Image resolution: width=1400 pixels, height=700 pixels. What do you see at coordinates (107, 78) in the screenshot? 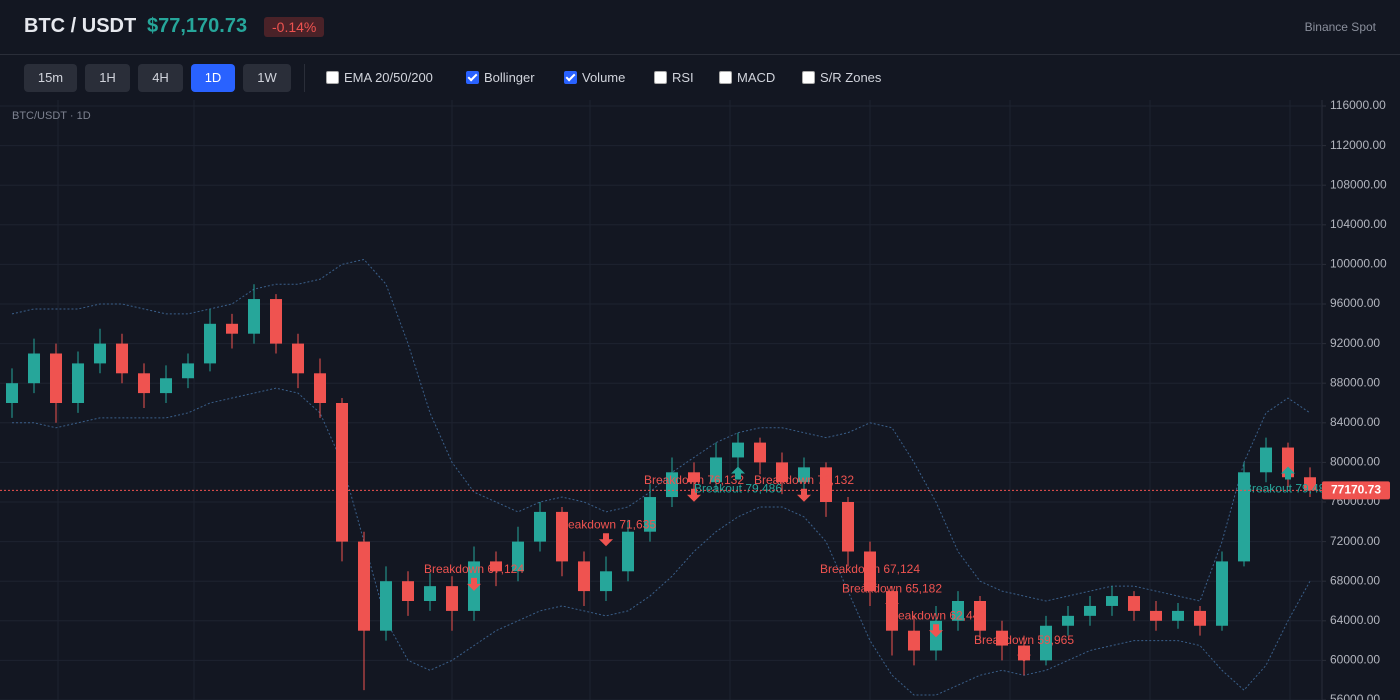
I see `timeframe-button: 1H` at bounding box center [107, 78].